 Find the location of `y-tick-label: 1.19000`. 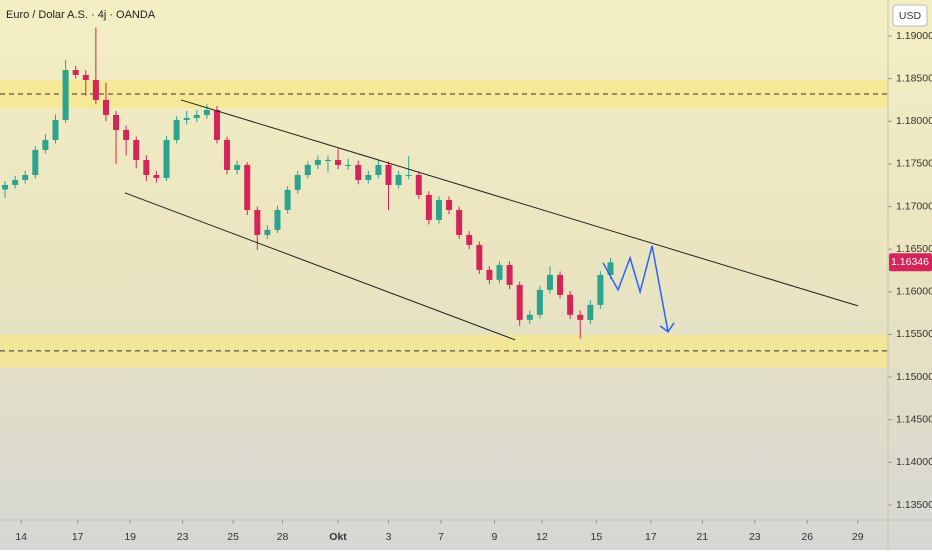

y-tick-label: 1.19000 is located at coordinates (914, 36).